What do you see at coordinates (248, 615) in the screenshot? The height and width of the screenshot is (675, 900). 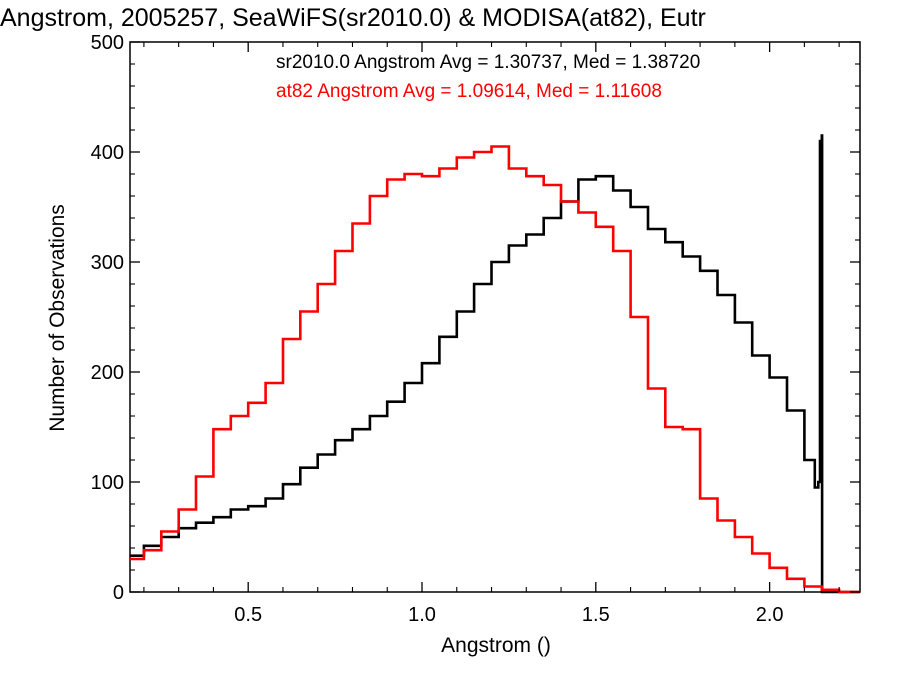 I see `x-tick-label-0: 0.5` at bounding box center [248, 615].